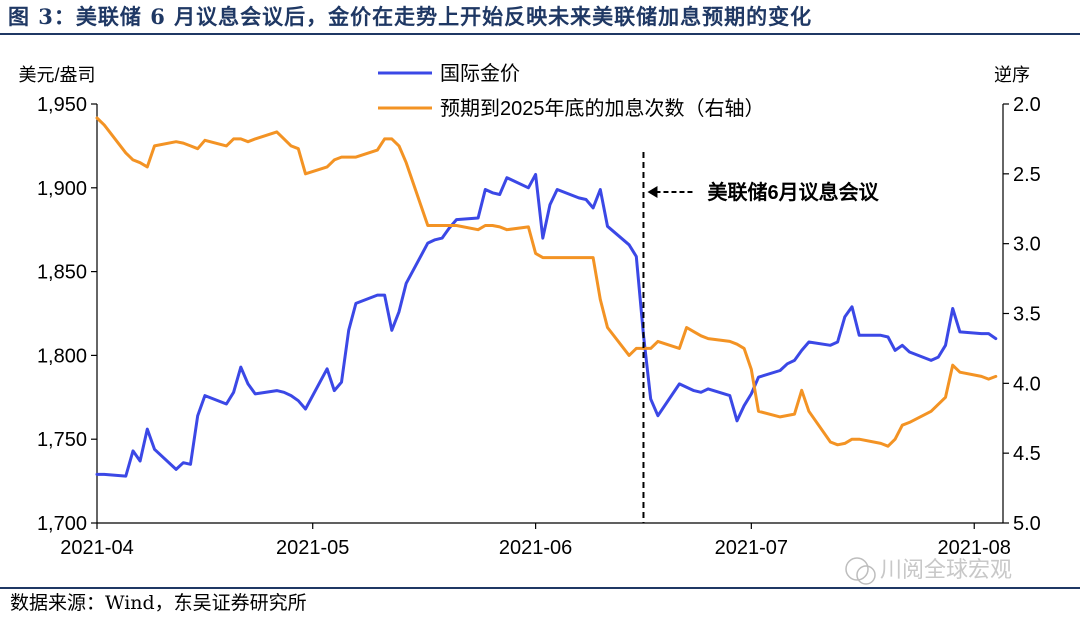  I want to click on y-right-tick-label: 2.5, so click(1027, 175).